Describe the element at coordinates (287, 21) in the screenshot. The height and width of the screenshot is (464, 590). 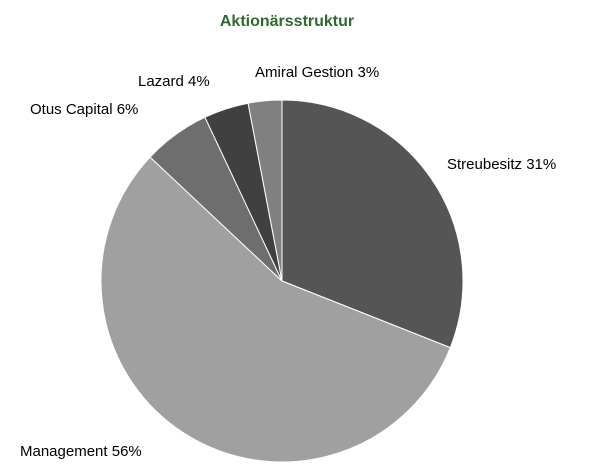
I see `chart-title: Aktionärsstruktur` at that location.